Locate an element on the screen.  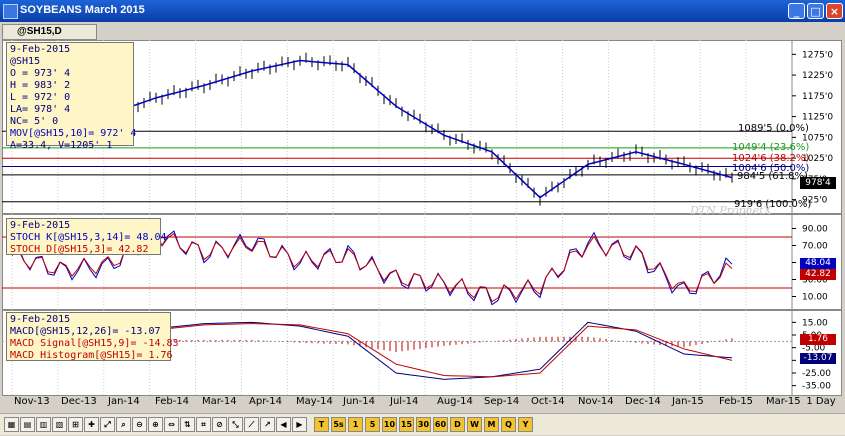
toolbar-tool-icon: ✚ is located at coordinates (91, 424).